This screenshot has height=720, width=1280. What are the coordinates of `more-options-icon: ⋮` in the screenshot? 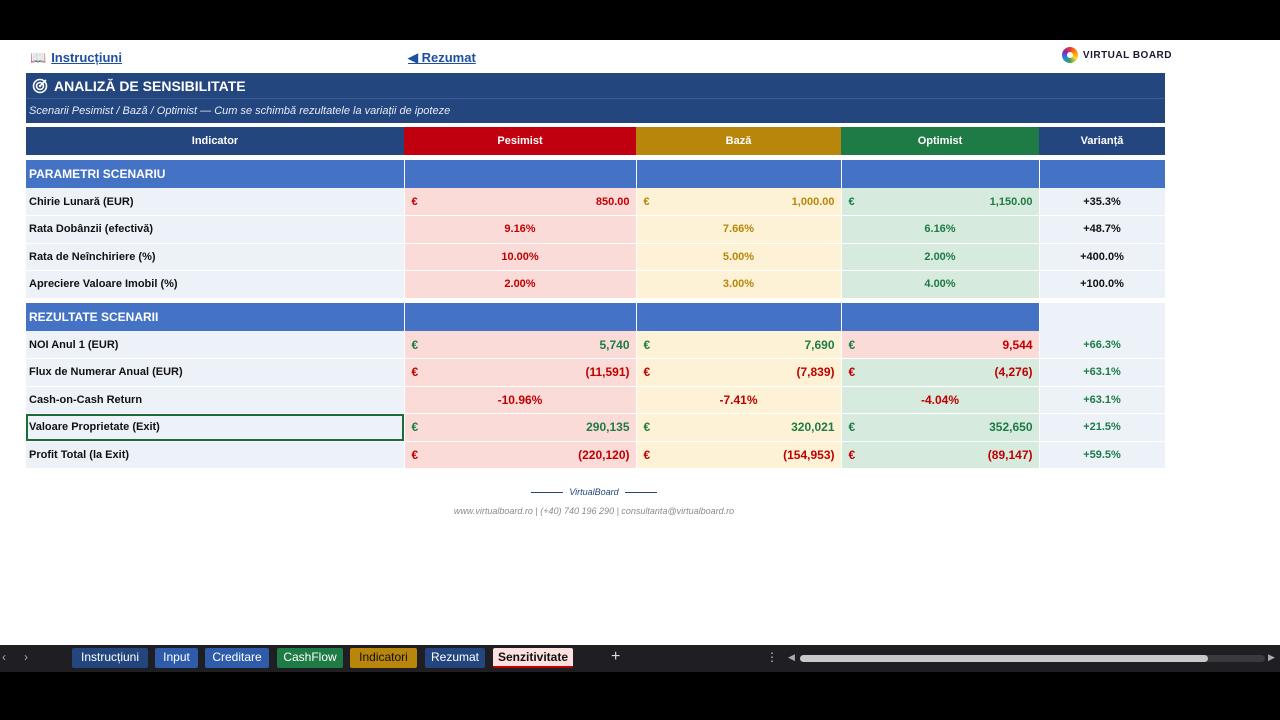 It's located at (772, 657).